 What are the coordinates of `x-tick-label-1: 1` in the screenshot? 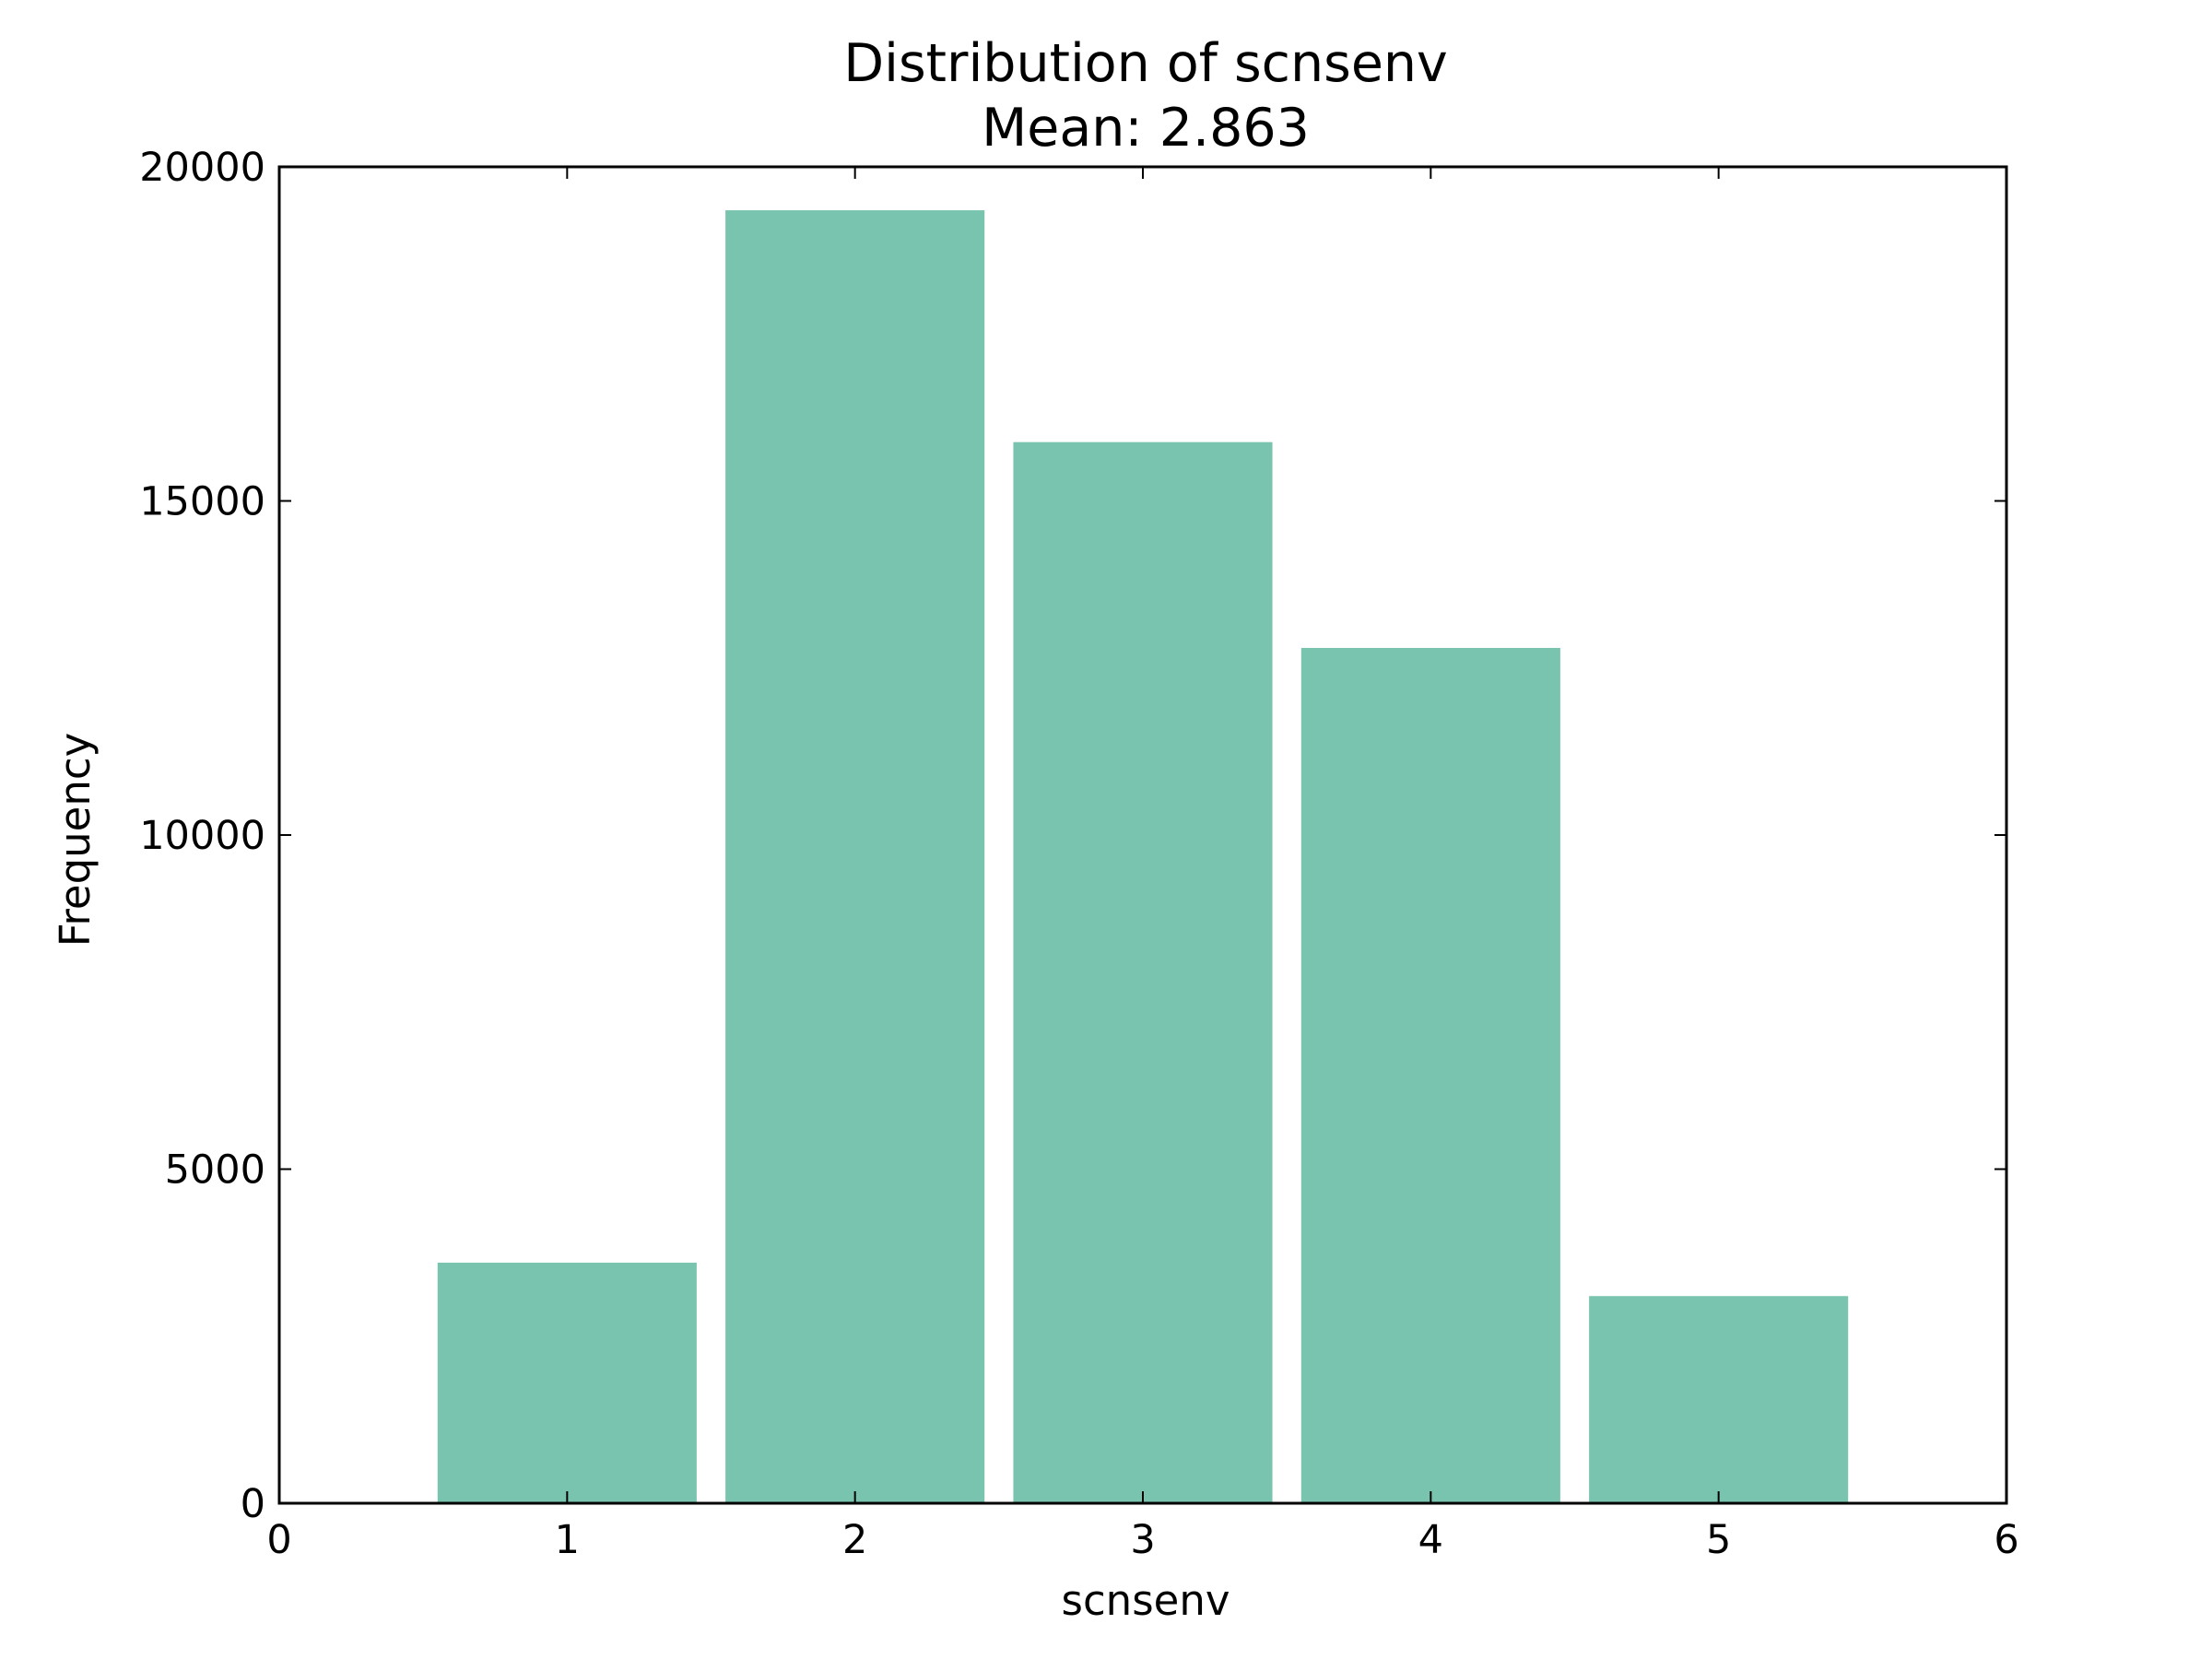 It's located at (567, 1540).